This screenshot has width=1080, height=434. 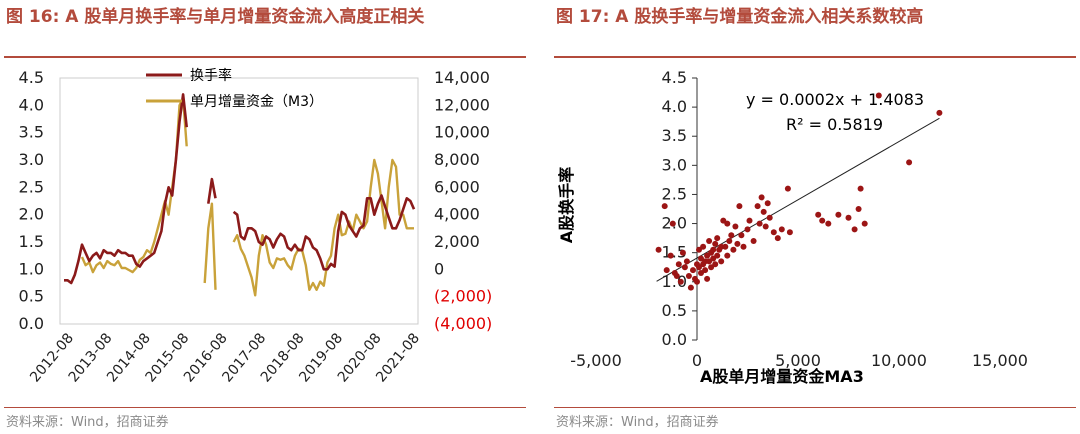 I want to click on y-tick-label: 1.5, so click(x=674, y=252).